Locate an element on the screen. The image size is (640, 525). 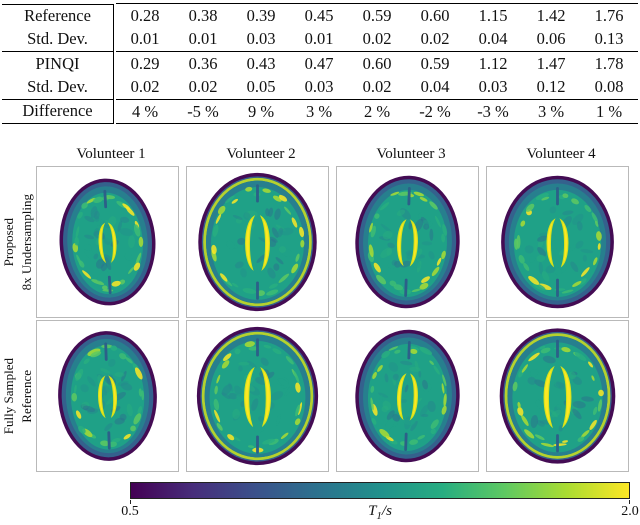
table-value: 0.13 is located at coordinates (609, 39).